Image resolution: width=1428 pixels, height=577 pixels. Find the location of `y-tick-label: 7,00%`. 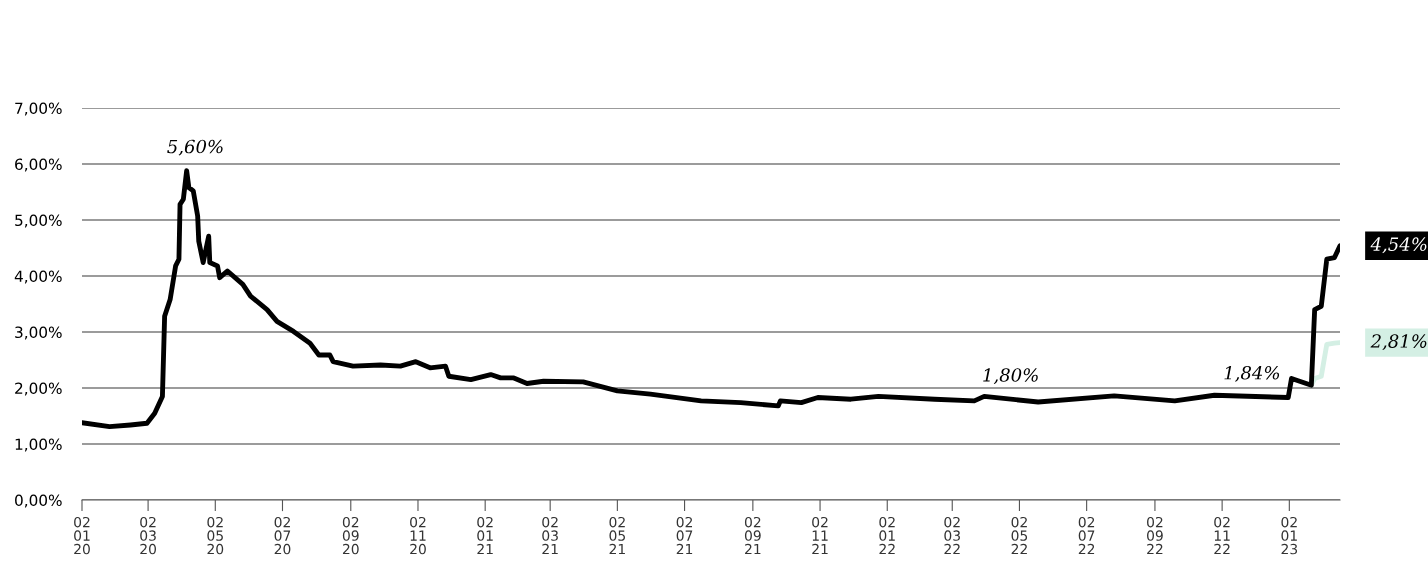

y-tick-label: 7,00% is located at coordinates (38, 109).